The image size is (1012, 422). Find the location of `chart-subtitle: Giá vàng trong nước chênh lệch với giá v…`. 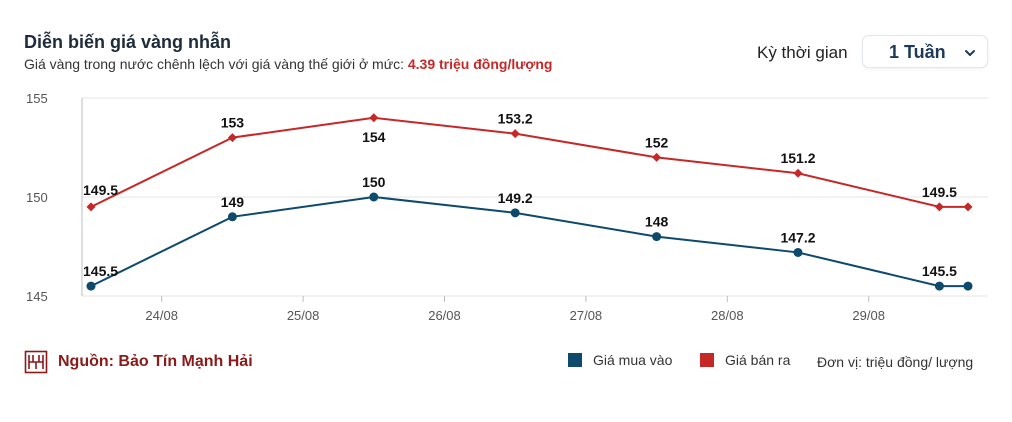

chart-subtitle: Giá vàng trong nước chênh lệch với giá v… is located at coordinates (288, 64).